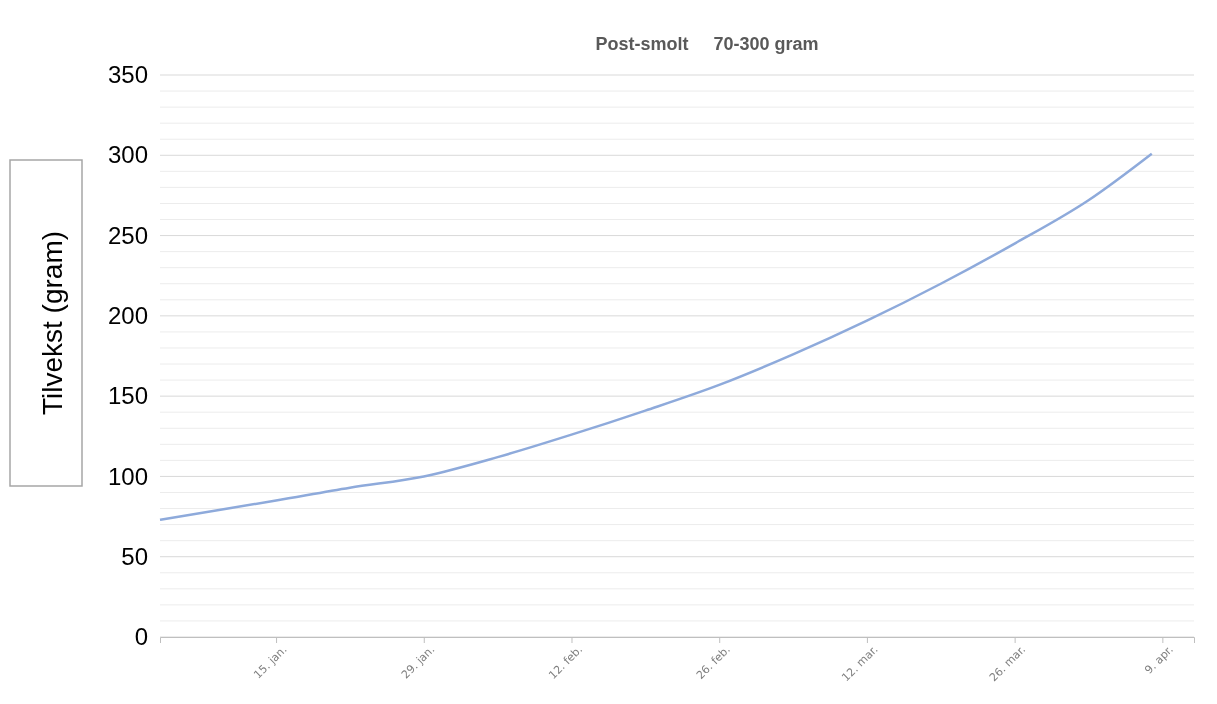  Describe the element at coordinates (127, 476) in the screenshot. I see `y-tick-label: 100` at that location.